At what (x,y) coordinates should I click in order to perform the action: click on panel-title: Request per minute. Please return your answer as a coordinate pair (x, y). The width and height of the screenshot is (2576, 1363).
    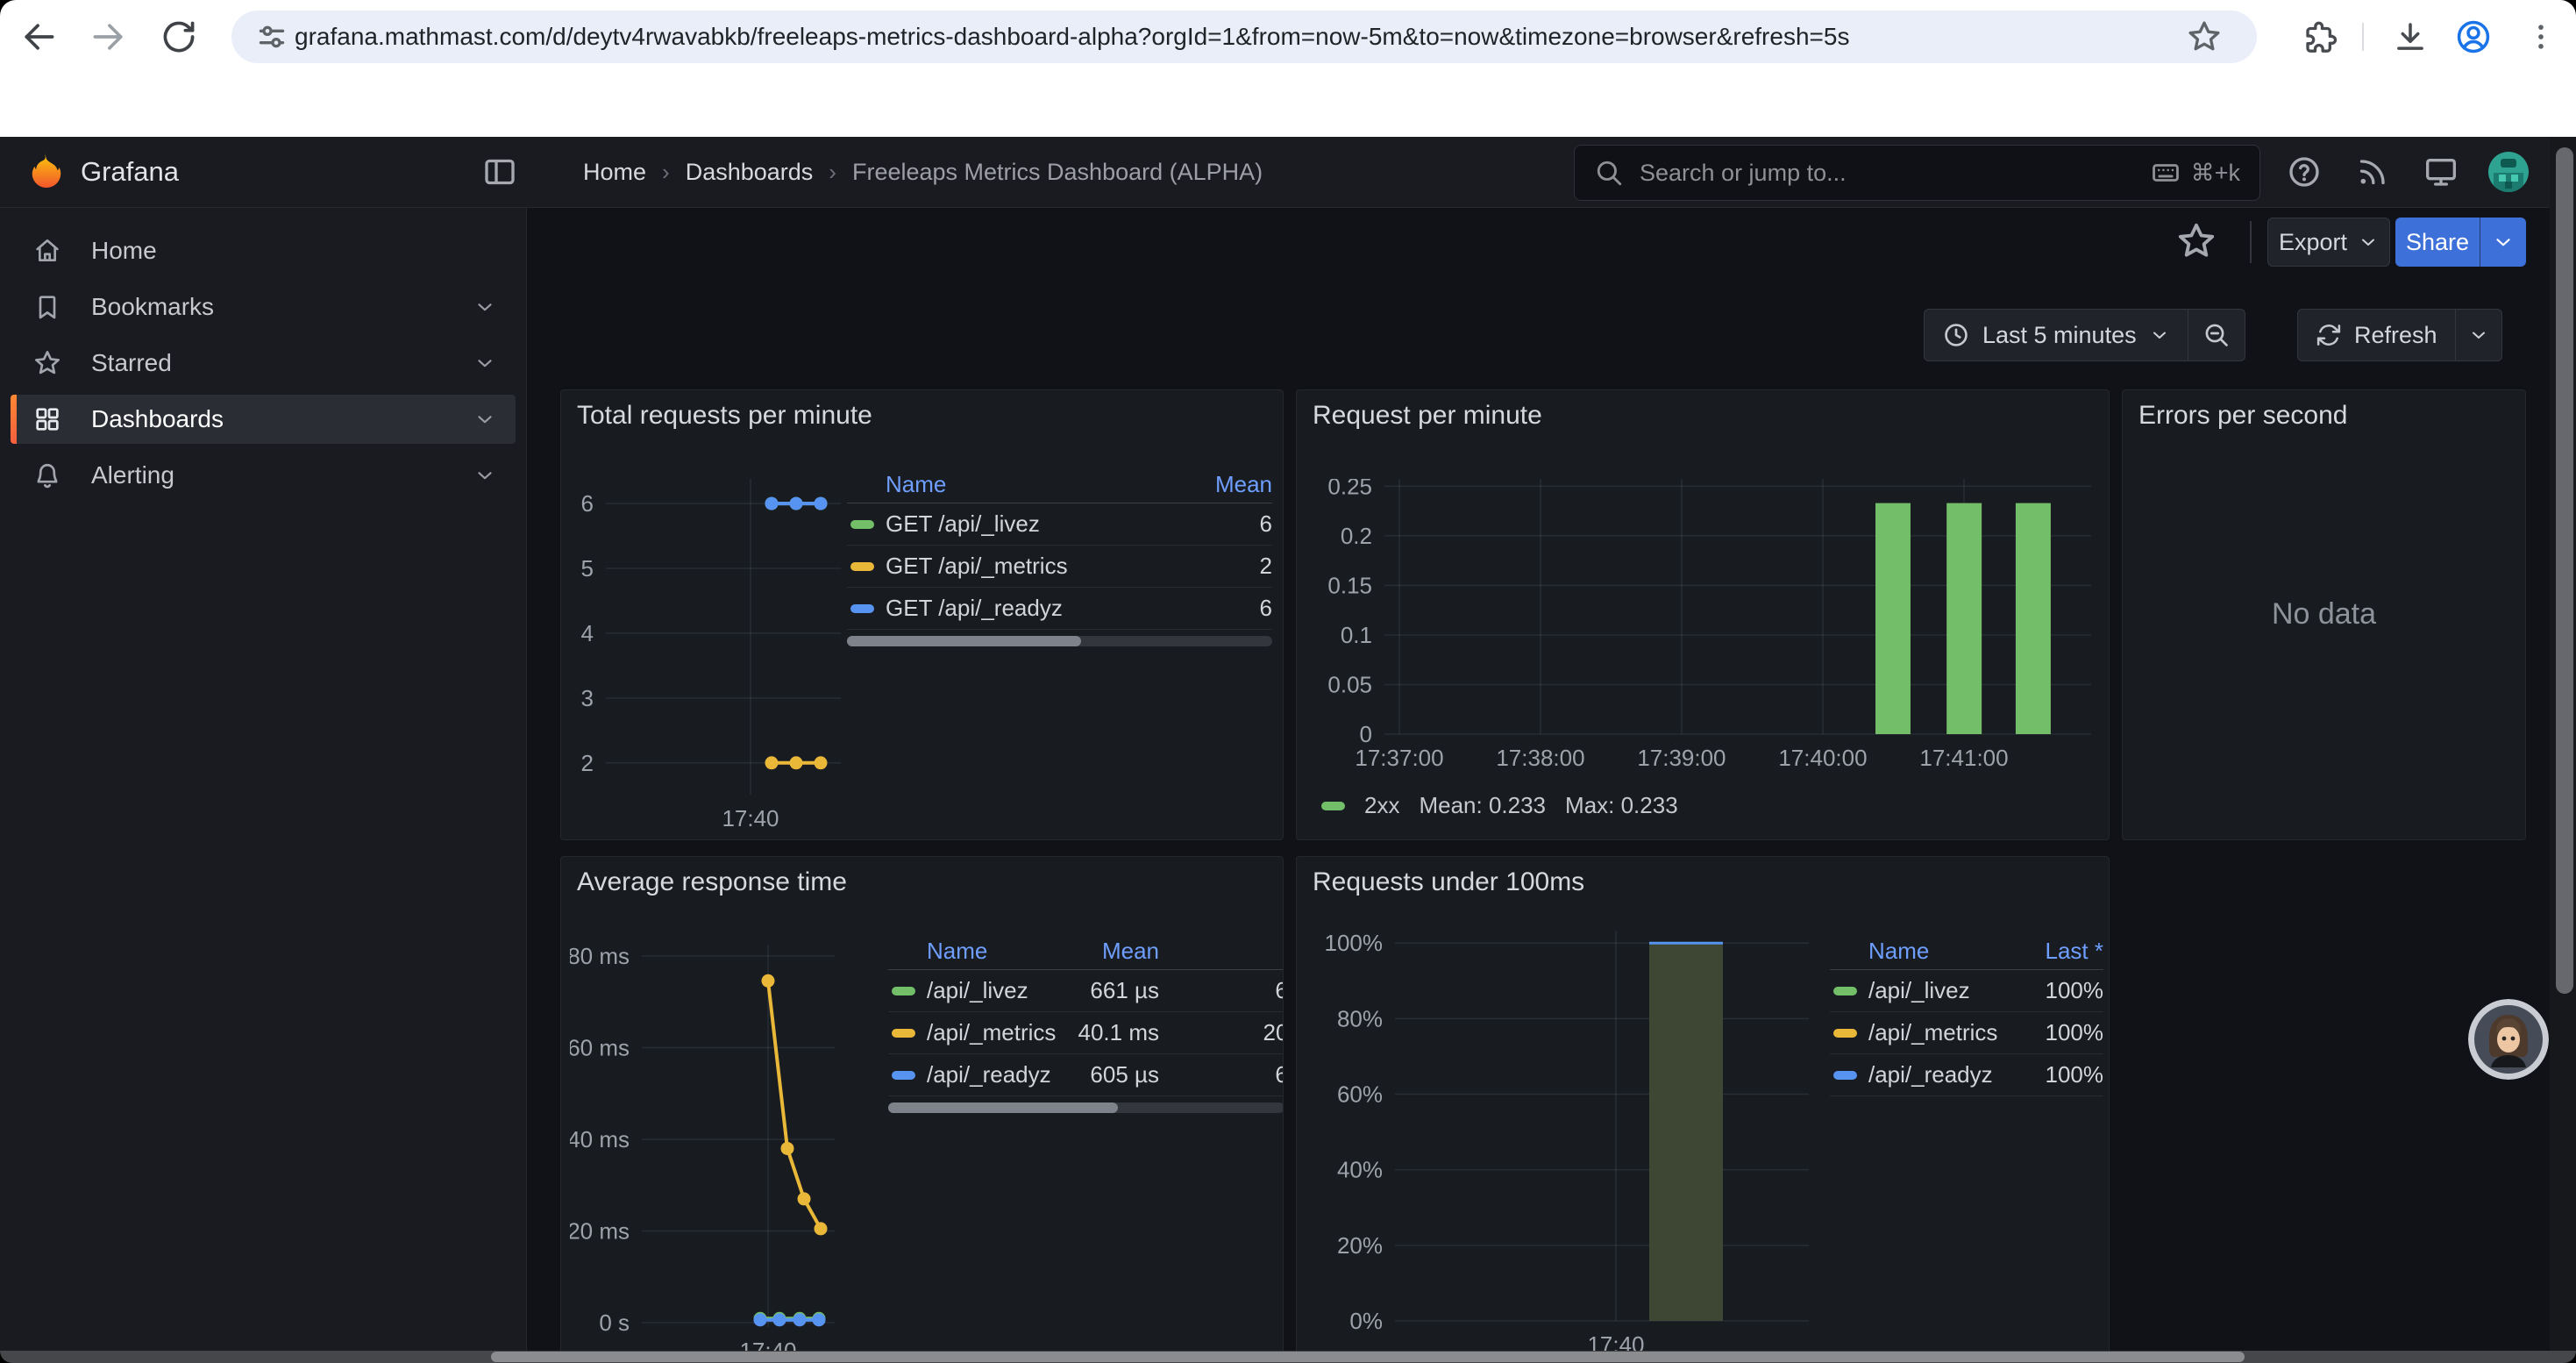
    Looking at the image, I should click on (1427, 415).